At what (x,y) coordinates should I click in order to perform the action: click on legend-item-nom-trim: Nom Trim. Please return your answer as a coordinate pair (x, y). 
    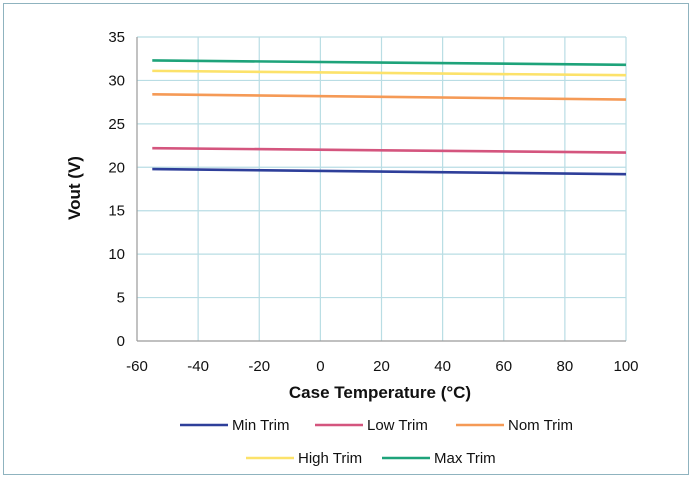
    Looking at the image, I should click on (514, 425).